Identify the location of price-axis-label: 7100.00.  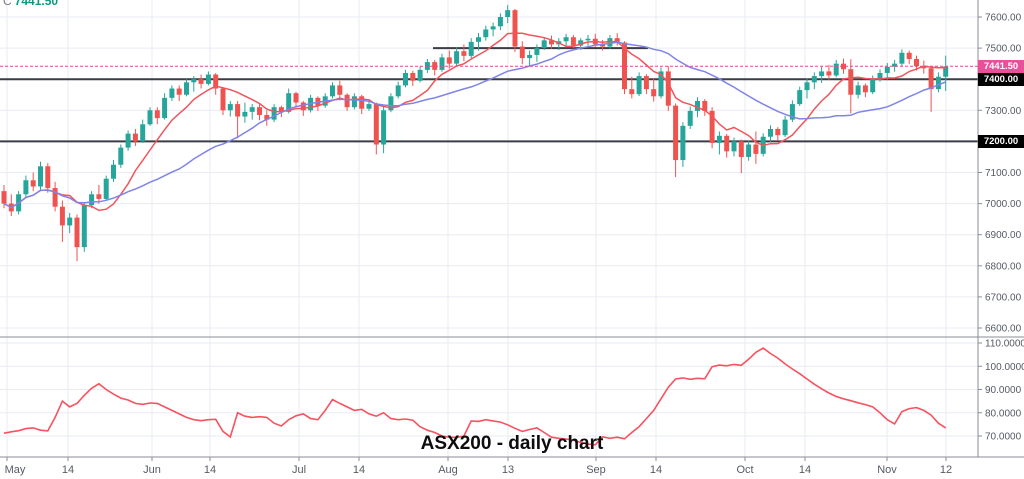
(1003, 173).